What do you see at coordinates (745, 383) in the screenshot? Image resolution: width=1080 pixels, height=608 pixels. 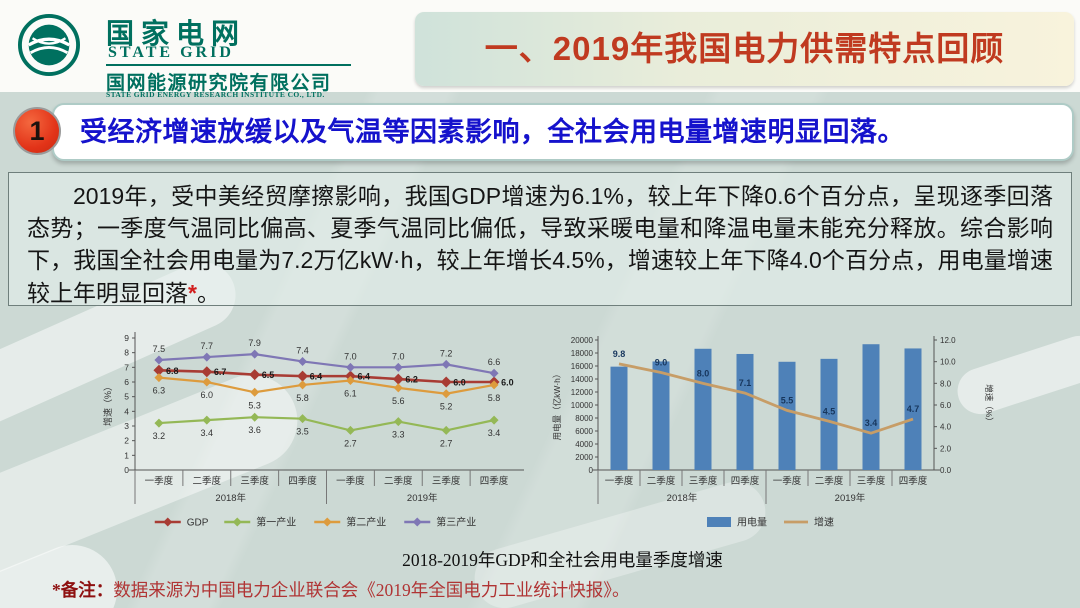 I see `svg-text: 7.1` at bounding box center [745, 383].